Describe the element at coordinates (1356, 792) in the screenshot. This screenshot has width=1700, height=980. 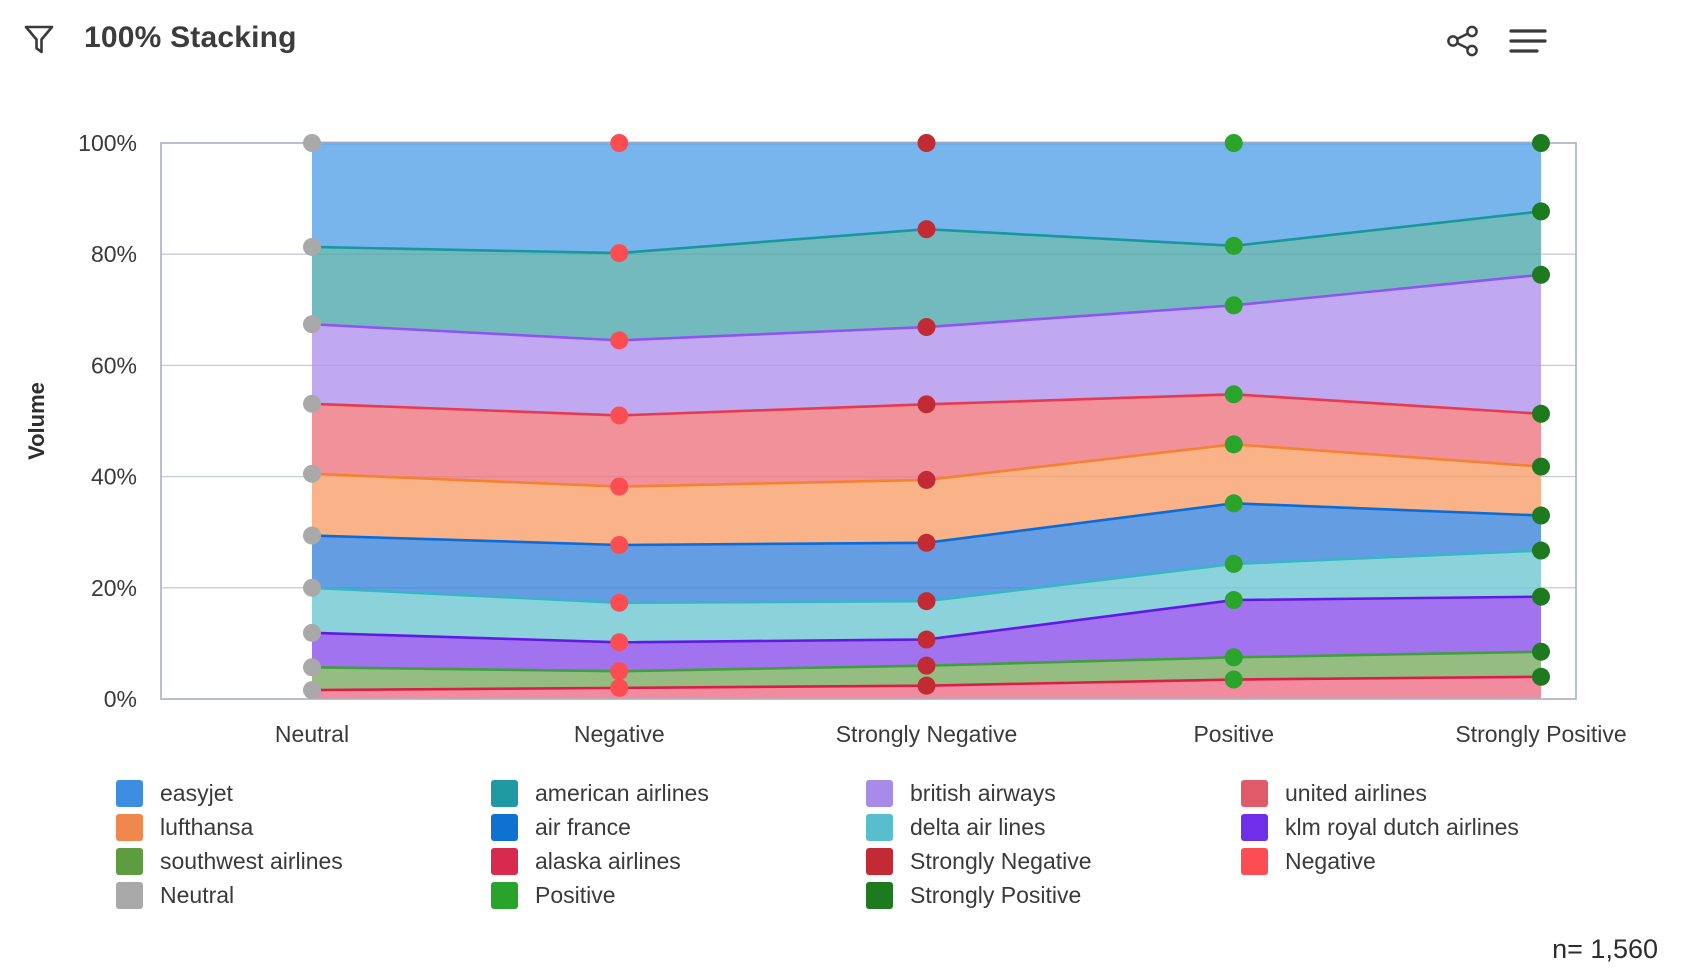
I see `legend-label: united airlines` at that location.